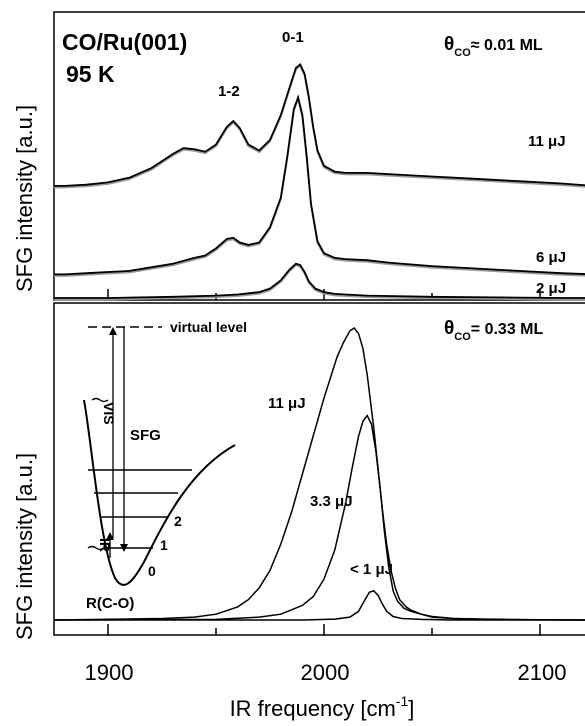 The image size is (585, 726). I want to click on level-0-label: 0, so click(152, 571).